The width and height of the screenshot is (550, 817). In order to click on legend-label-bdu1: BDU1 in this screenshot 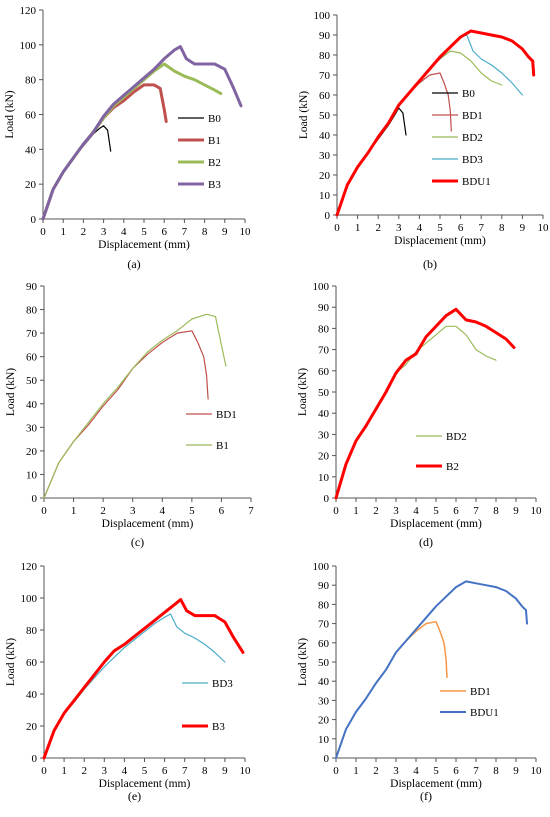, I will do `click(484, 713)`.